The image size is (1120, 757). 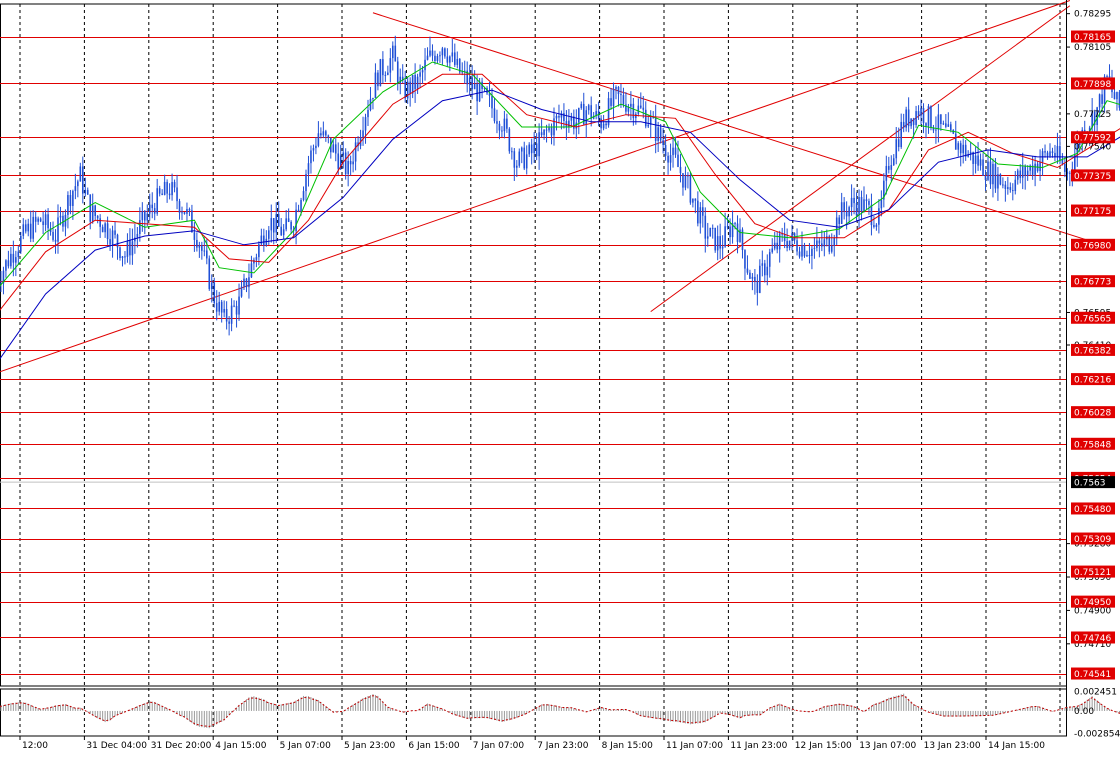 I want to click on level-label: 0.76980, so click(x=1092, y=246).